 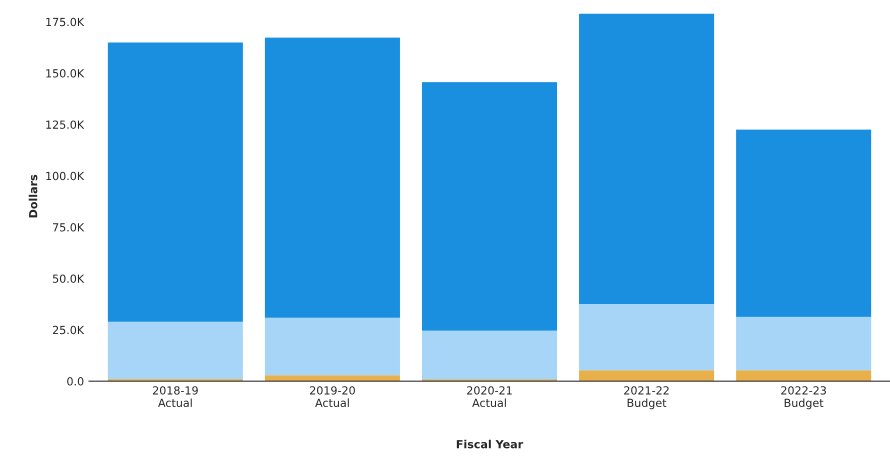 I want to click on x-tick-label: 2021-22 Budget, so click(x=646, y=398).